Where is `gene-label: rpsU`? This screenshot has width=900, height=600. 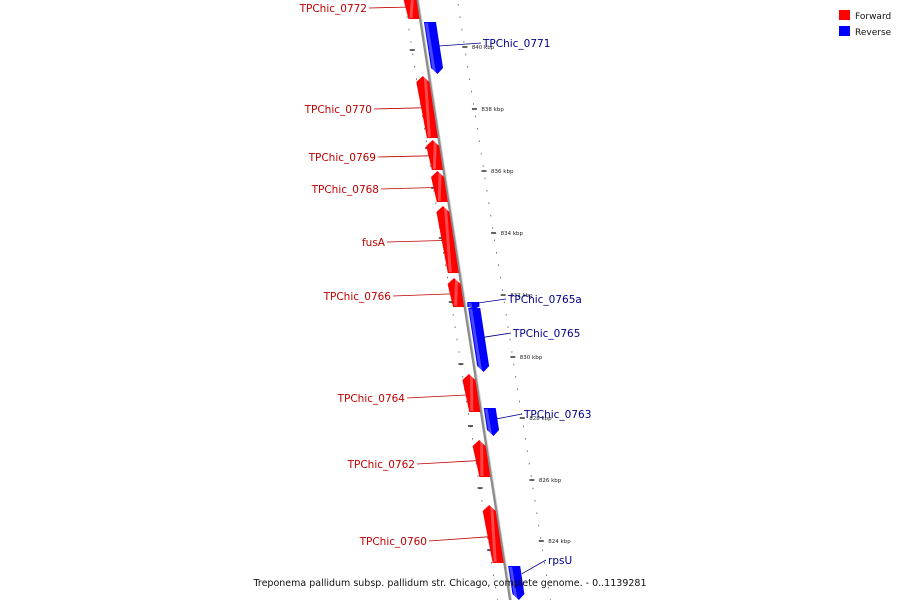 gene-label: rpsU is located at coordinates (560, 561).